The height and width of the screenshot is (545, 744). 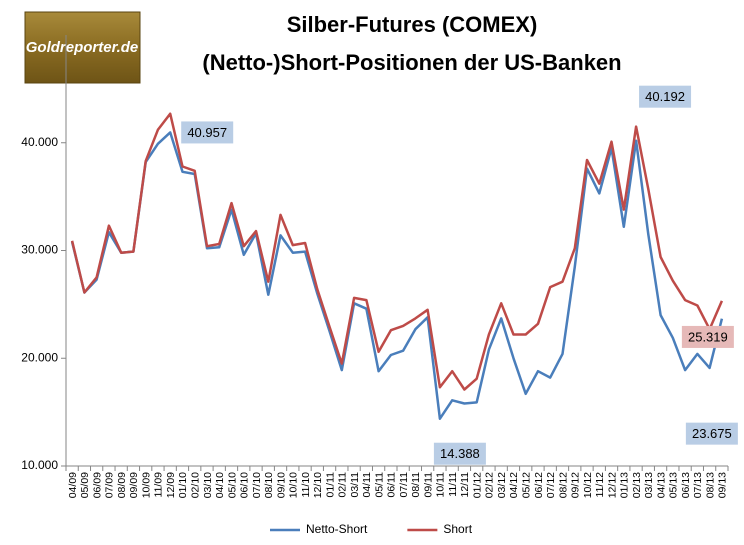 I want to click on data-label: 14.388, so click(x=459, y=453).